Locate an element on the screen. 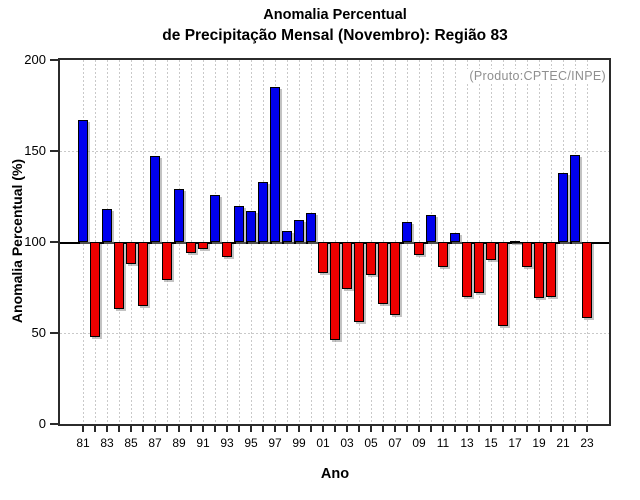 This screenshot has height=500, width=640. x-tick-label-05: 05 is located at coordinates (371, 443).